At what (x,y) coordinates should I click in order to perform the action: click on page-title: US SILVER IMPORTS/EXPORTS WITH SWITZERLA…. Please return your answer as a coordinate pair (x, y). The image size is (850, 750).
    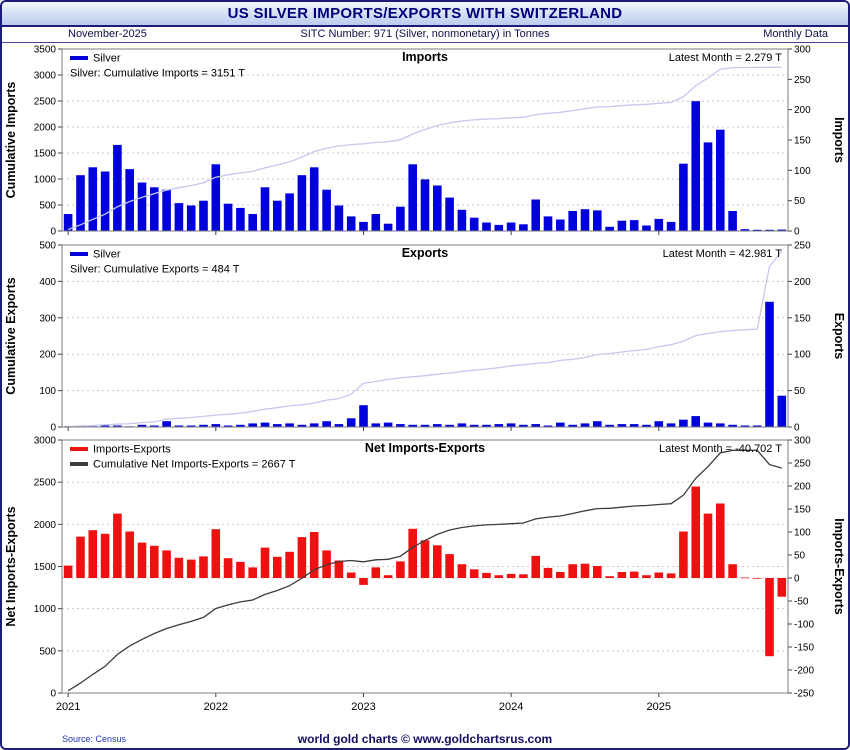
    Looking at the image, I should click on (425, 14).